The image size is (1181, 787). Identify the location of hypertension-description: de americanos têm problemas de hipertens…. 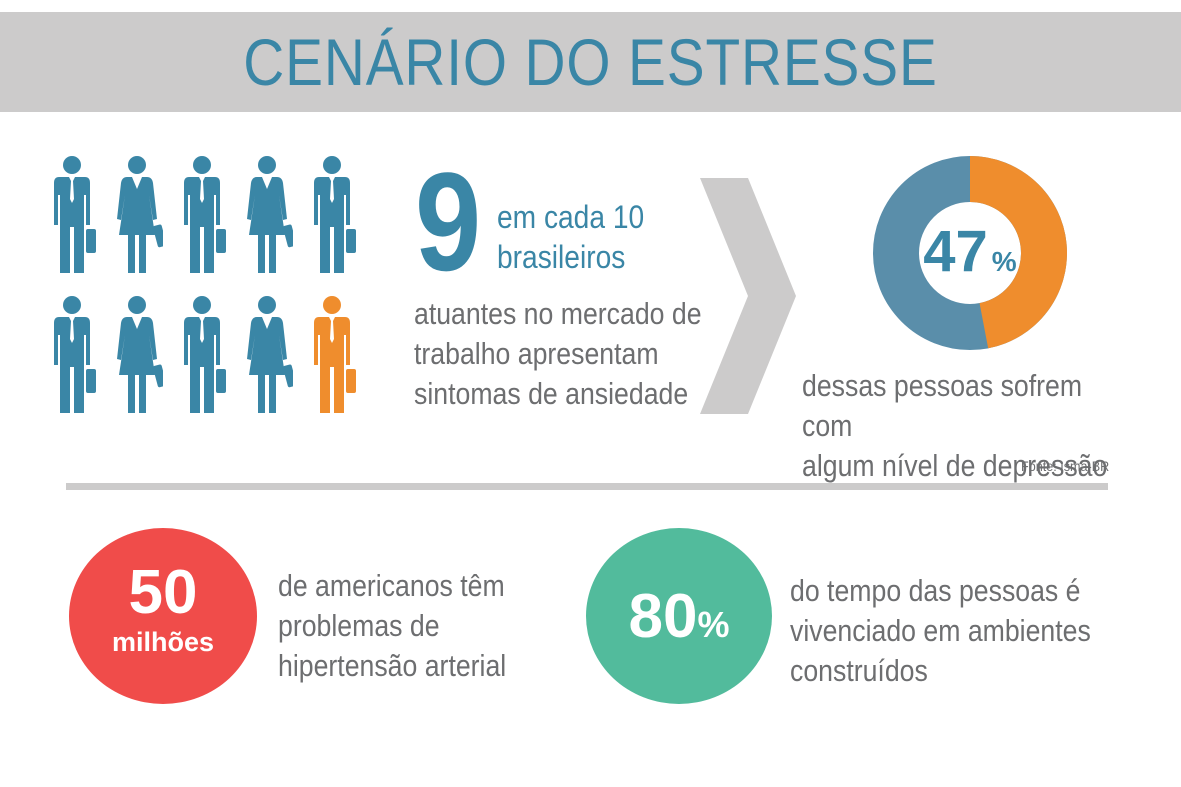
(392, 625).